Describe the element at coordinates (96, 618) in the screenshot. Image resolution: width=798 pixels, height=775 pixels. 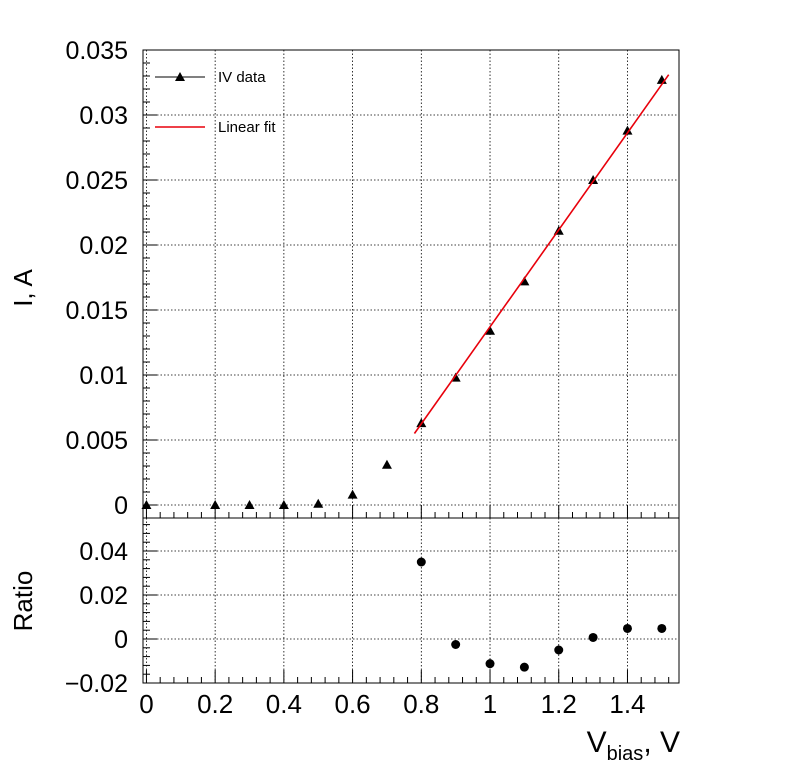
I see `bottom-y-tick-labels: −0.02 0 0.02 0.04` at that location.